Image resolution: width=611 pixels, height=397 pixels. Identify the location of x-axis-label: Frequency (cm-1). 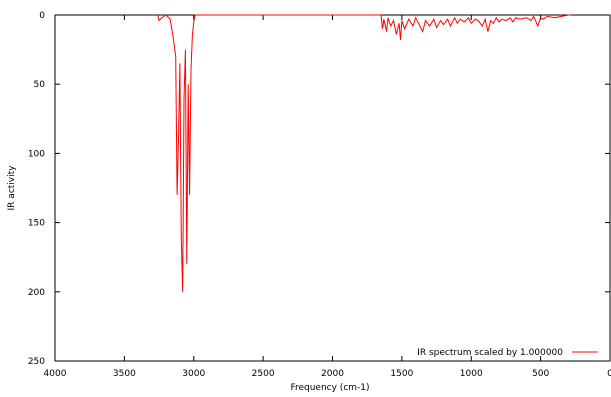
(329, 388).